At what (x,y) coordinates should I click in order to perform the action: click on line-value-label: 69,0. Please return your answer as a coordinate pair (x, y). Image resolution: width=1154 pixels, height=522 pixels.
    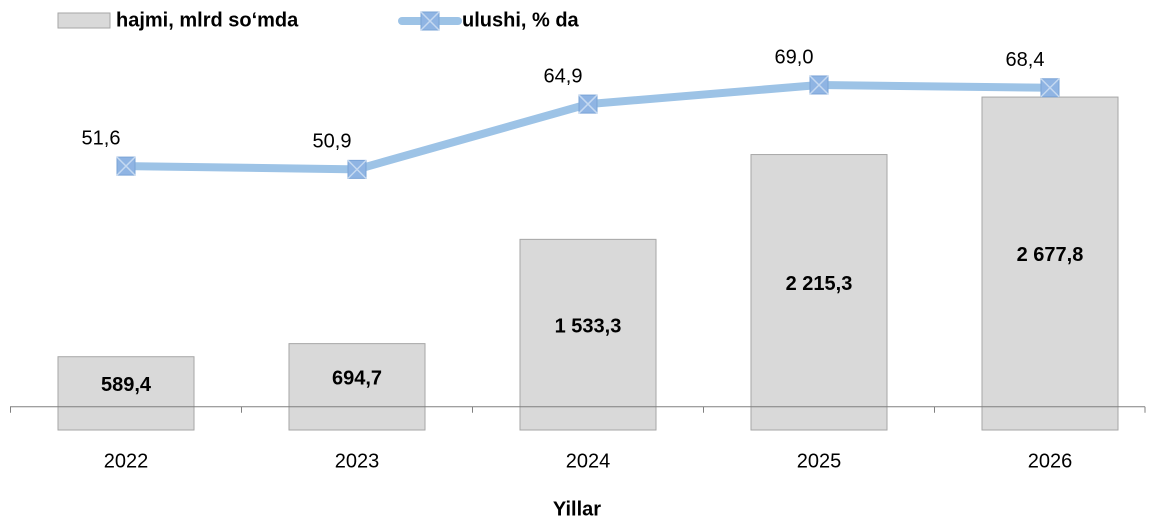
    Looking at the image, I should click on (794, 57).